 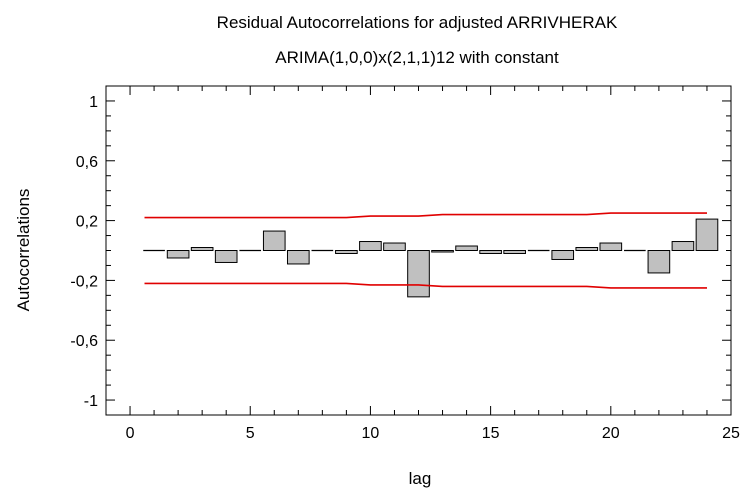 I want to click on y-axis-label: Autocorrelations, so click(x=23, y=250).